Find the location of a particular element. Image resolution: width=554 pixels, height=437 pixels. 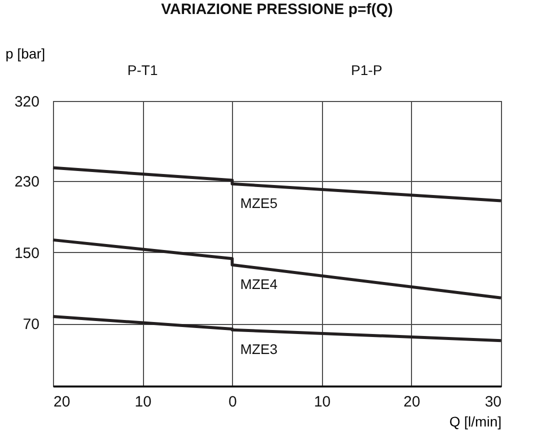

x-axis-title: Q [l/min] is located at coordinates (475, 422).